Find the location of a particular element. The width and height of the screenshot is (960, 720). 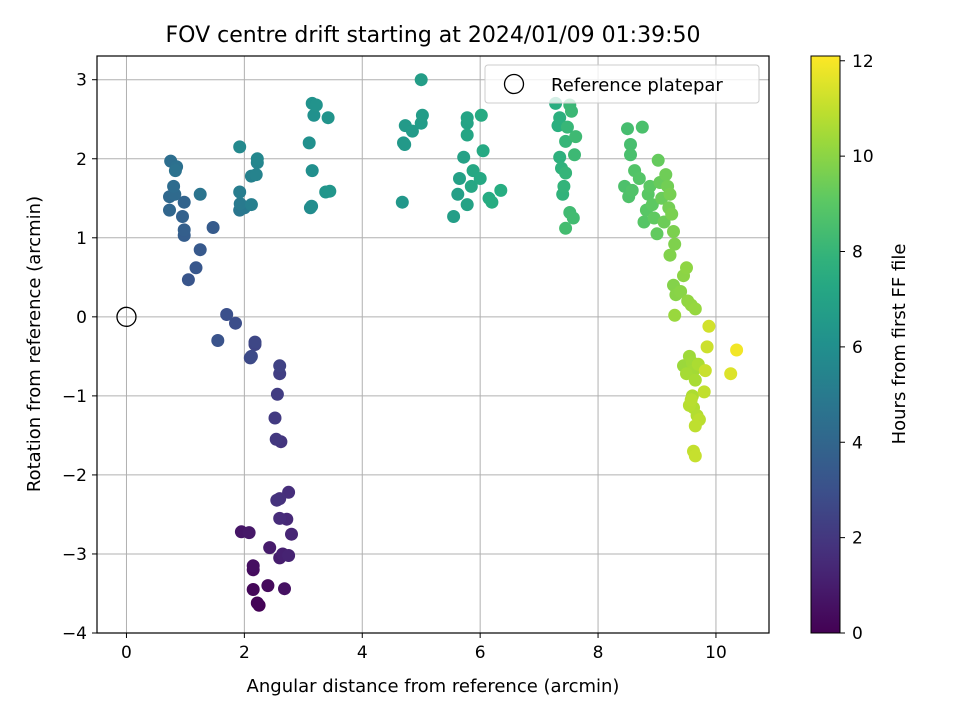

legend-marker-reference is located at coordinates (514, 84).